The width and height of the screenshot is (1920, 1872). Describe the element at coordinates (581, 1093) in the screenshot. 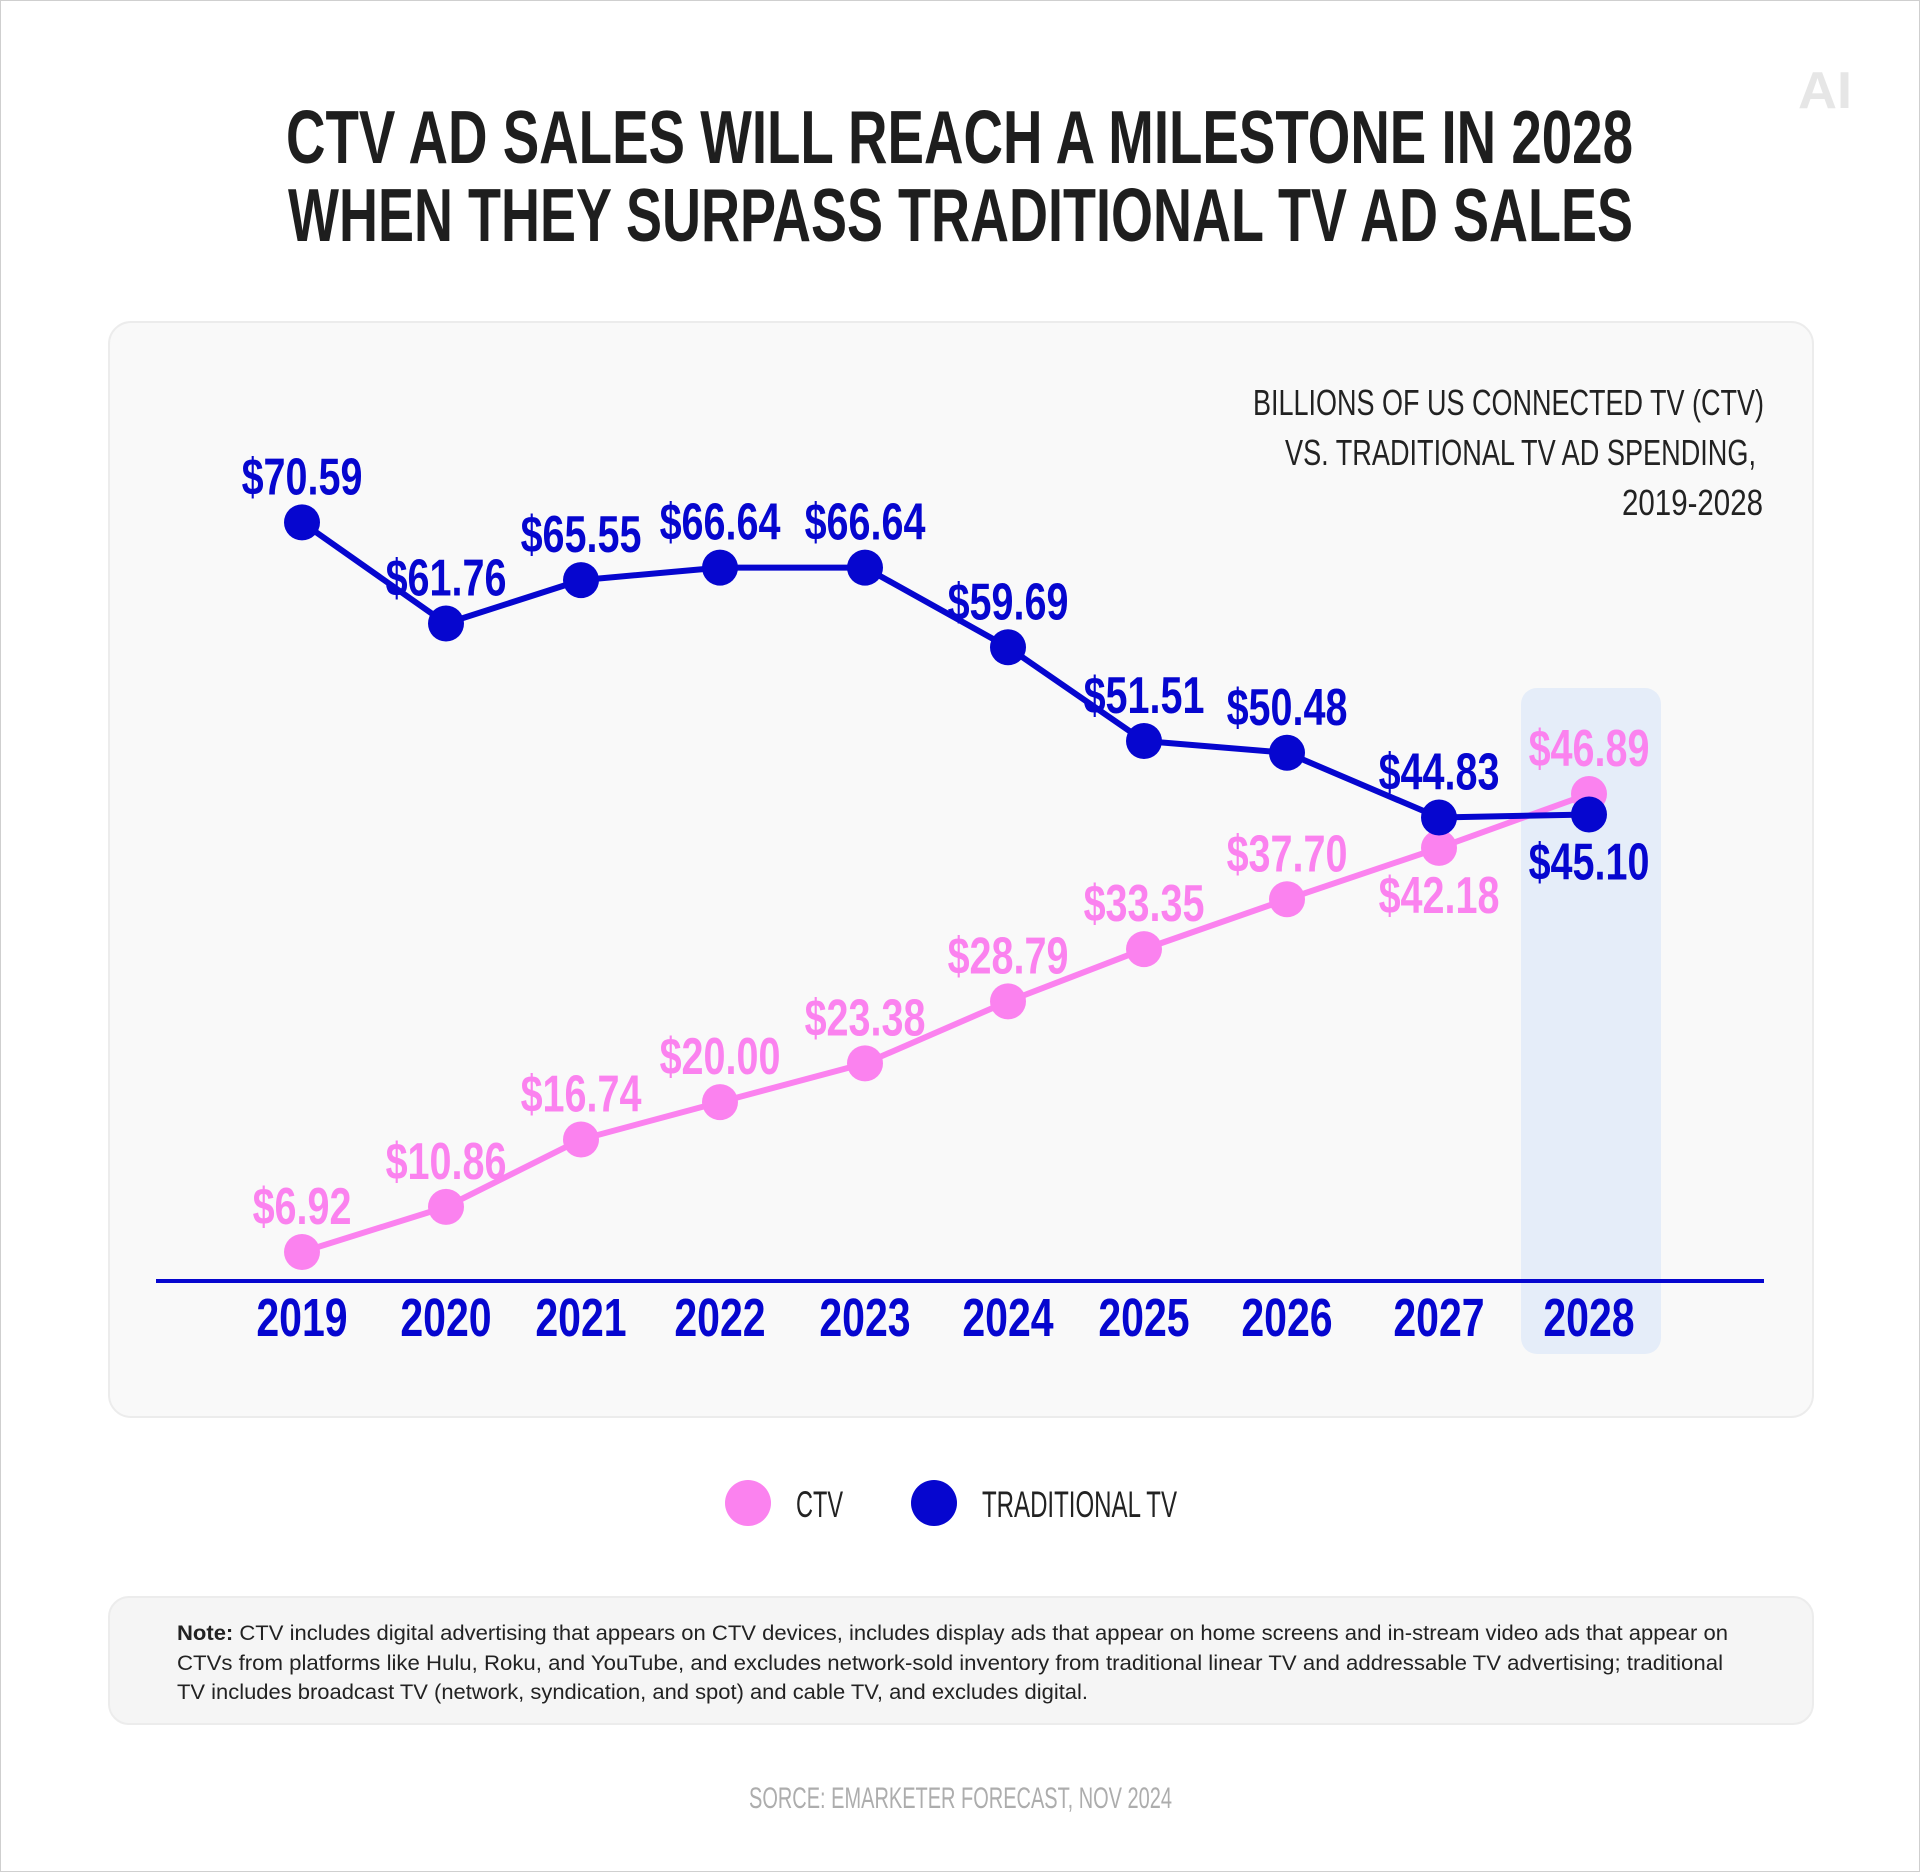

I see `ctv-data-label: $16.74` at that location.